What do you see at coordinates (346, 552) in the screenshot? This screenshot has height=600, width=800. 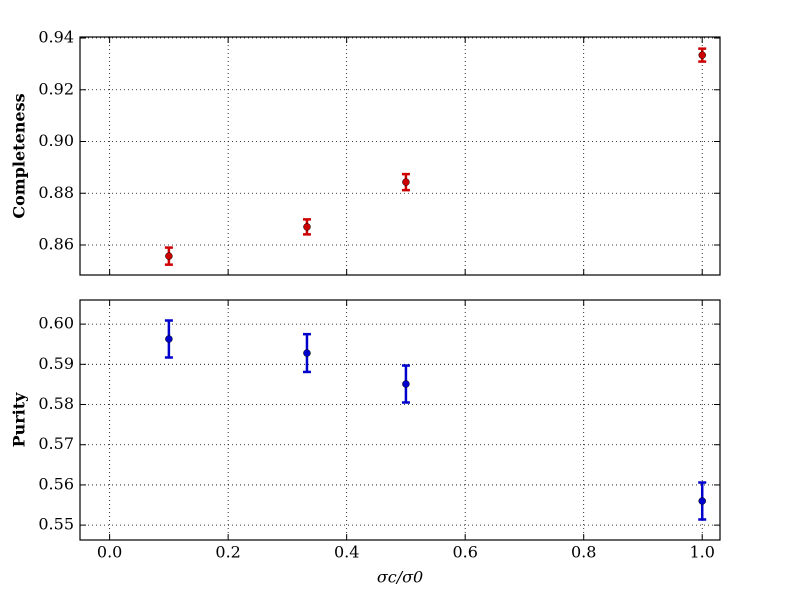 I see `x-tick-label: 0.4` at bounding box center [346, 552].